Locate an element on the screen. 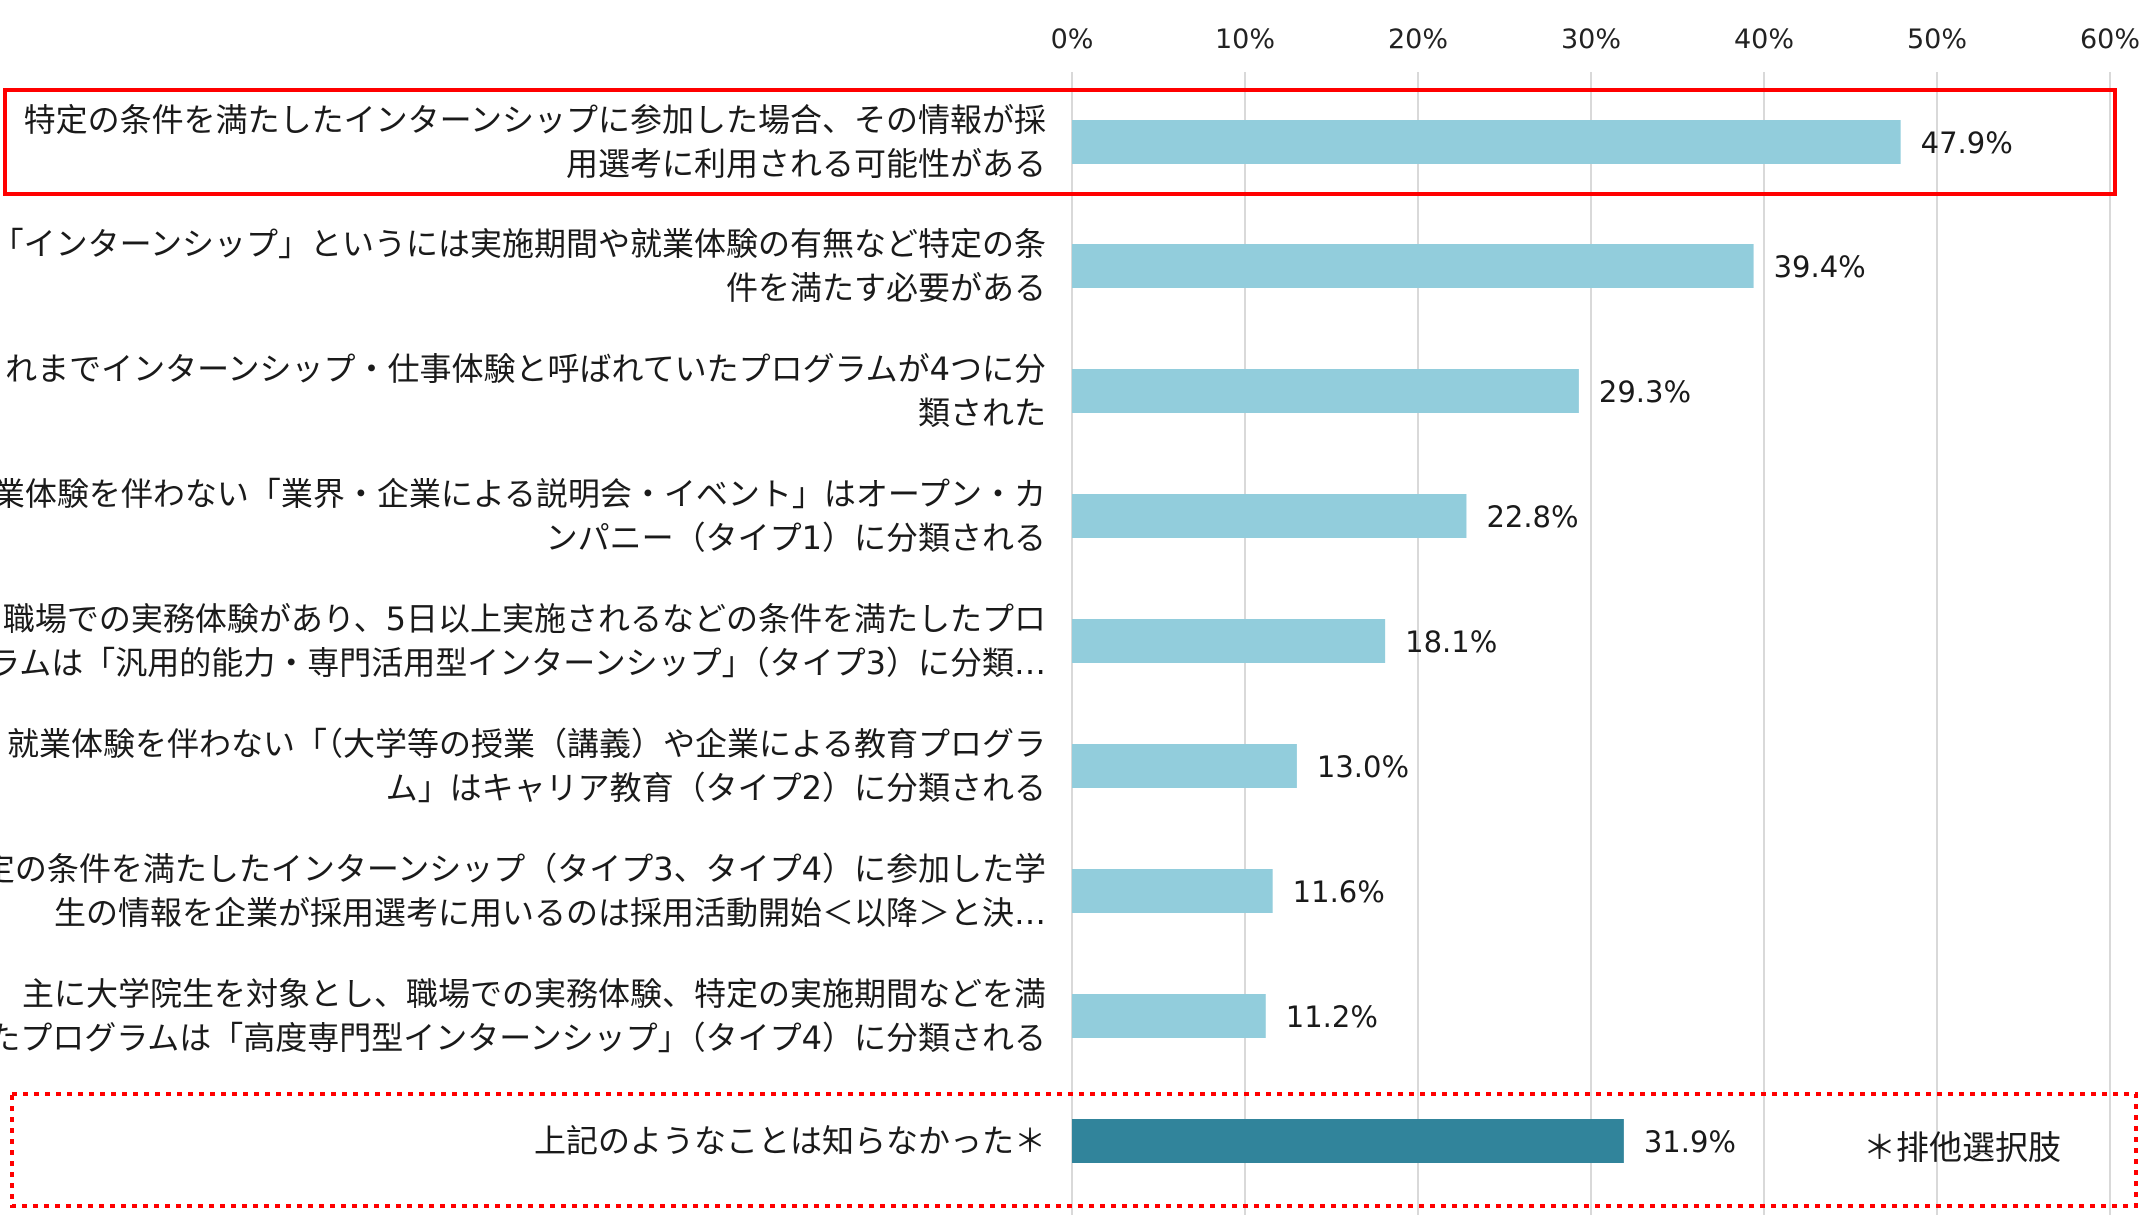 The image size is (2148, 1226). data-label: 29.3% is located at coordinates (1645, 392).